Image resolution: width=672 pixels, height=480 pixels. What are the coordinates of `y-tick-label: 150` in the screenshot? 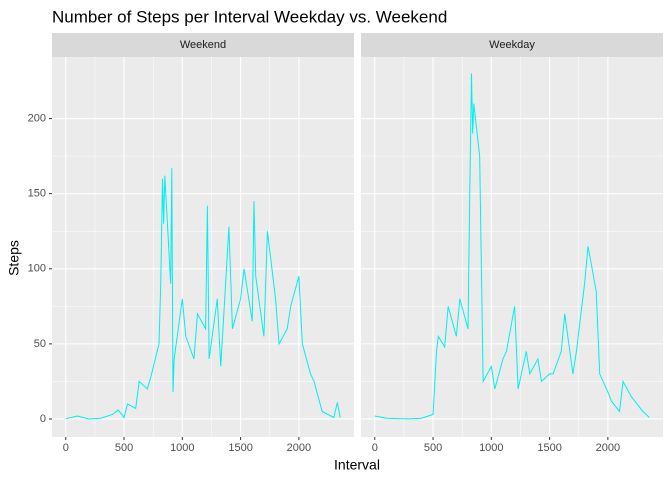 It's located at (37, 194).